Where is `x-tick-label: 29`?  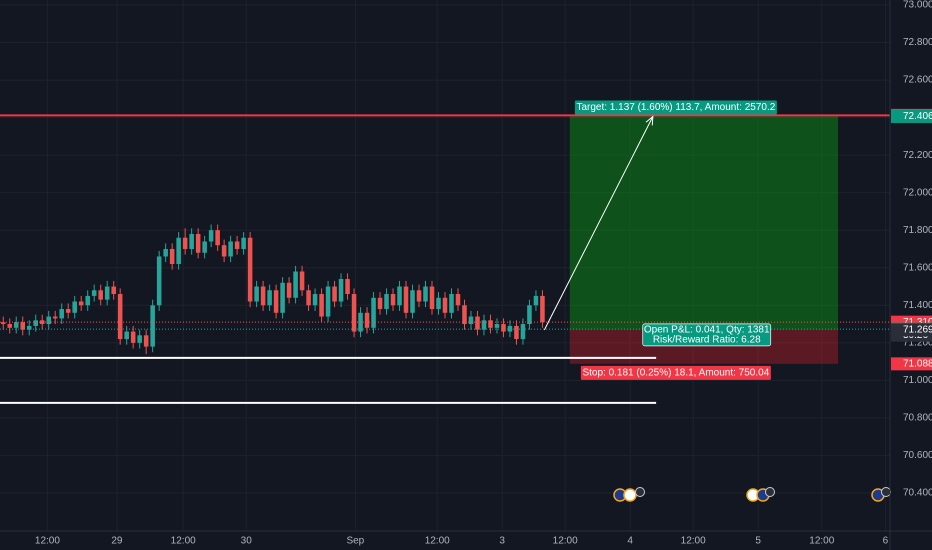
x-tick-label: 29 is located at coordinates (117, 541).